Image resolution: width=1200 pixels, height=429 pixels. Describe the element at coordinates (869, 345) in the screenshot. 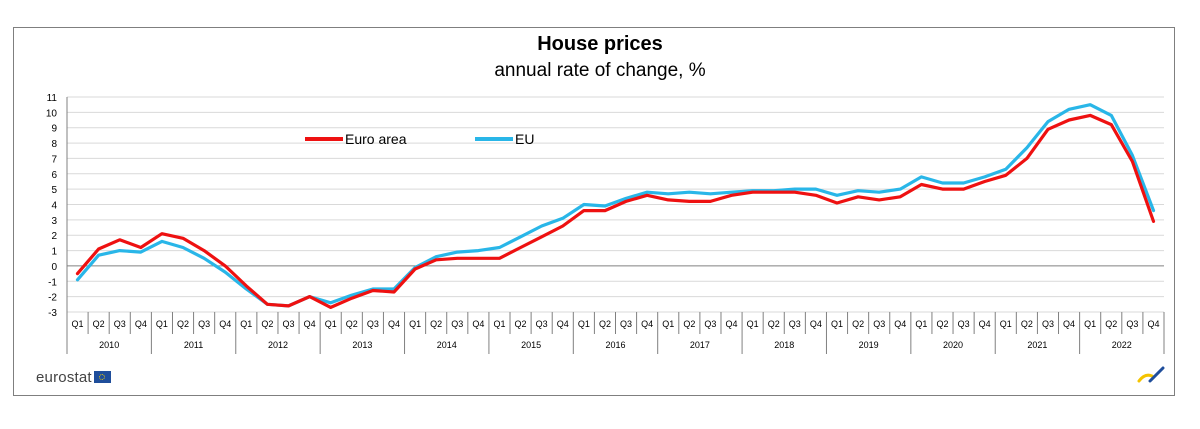

I see `x-tick-label-year: 2019` at that location.